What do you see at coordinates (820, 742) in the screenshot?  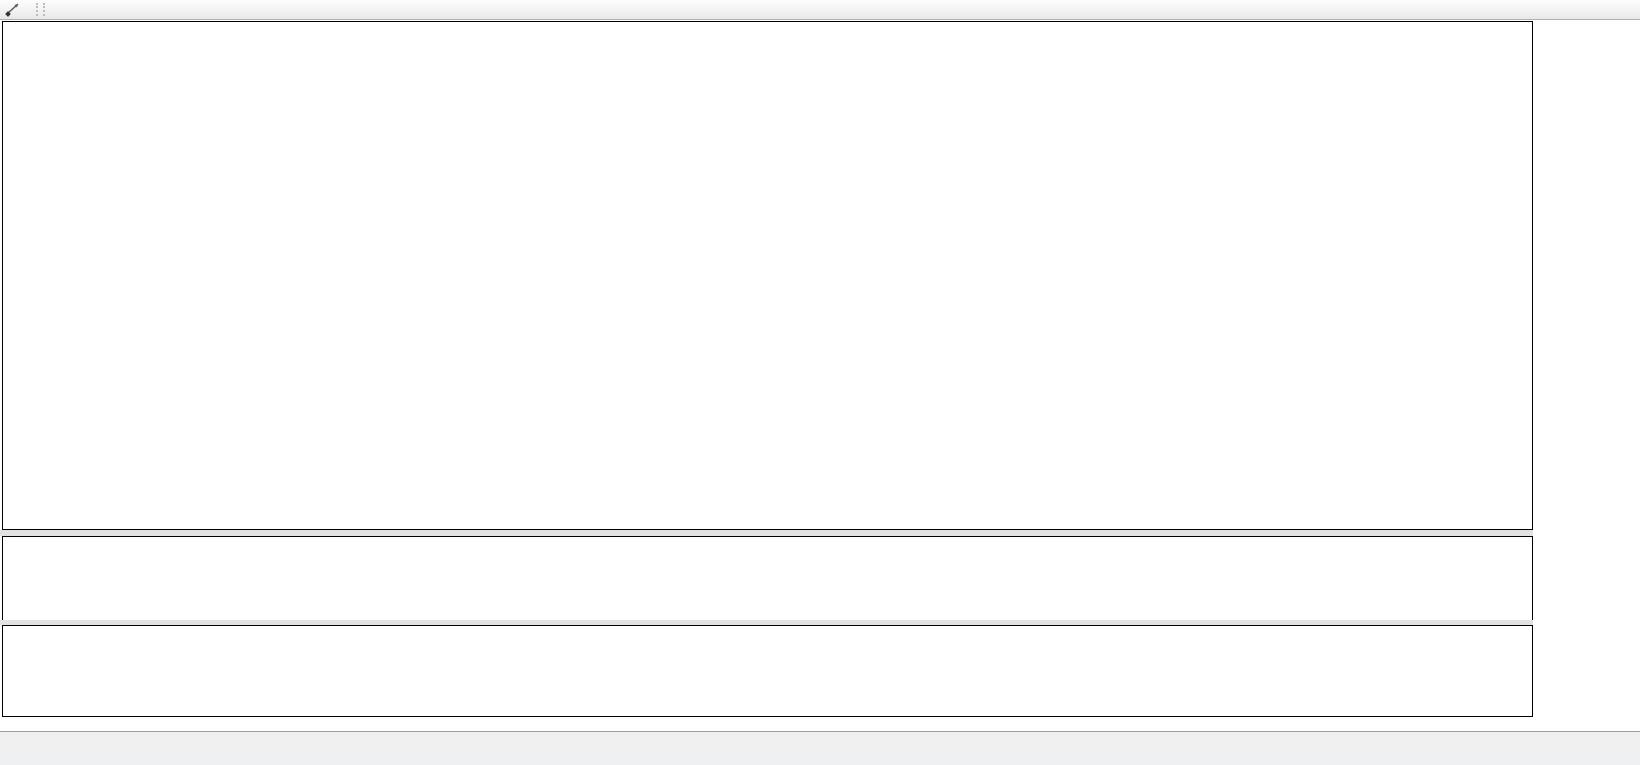 I see `chart-tab-bar` at bounding box center [820, 742].